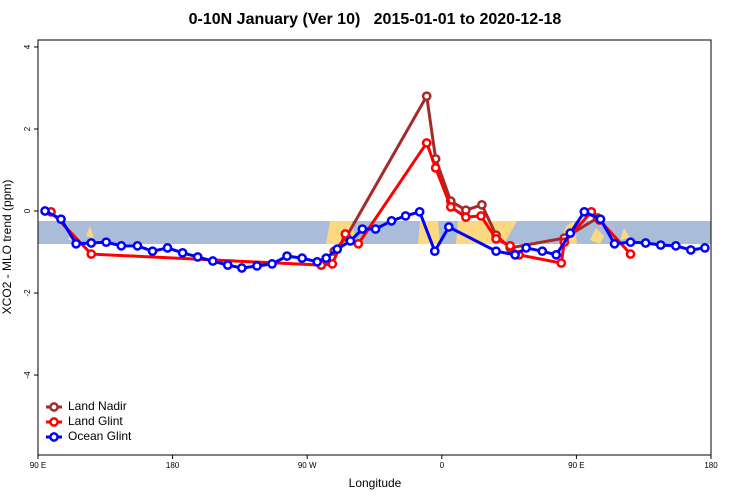 This screenshot has height=500, width=750. I want to click on y-tick-label: 0, so click(27, 210).